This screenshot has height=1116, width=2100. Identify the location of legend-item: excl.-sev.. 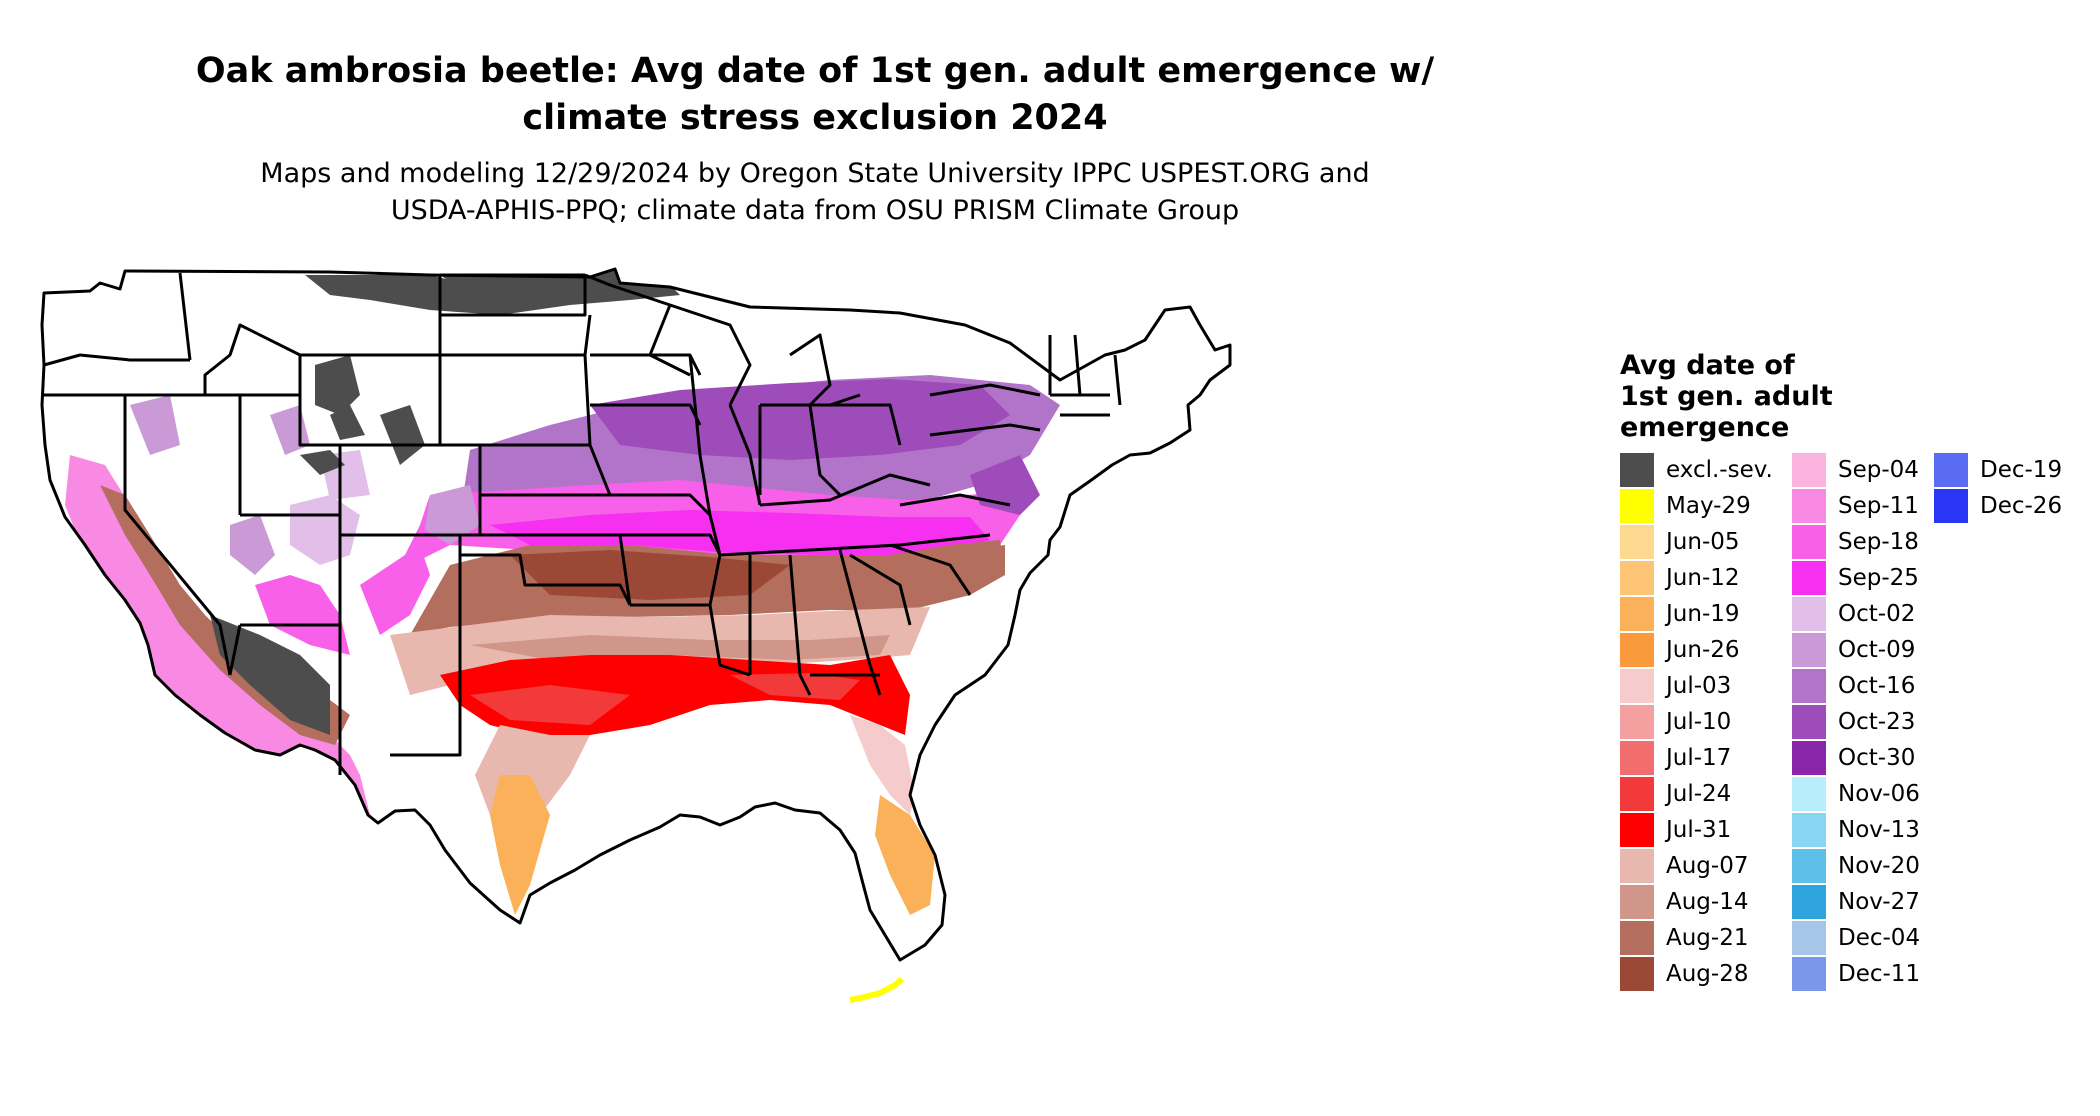
(1705, 470).